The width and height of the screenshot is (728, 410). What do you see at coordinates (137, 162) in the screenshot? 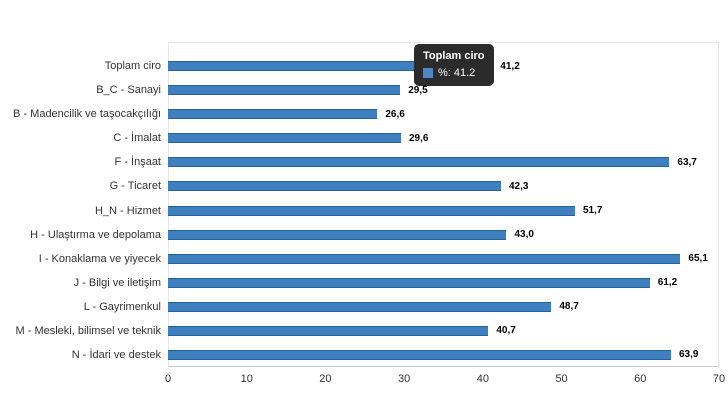
I see `category-label: F - İnşaat` at bounding box center [137, 162].